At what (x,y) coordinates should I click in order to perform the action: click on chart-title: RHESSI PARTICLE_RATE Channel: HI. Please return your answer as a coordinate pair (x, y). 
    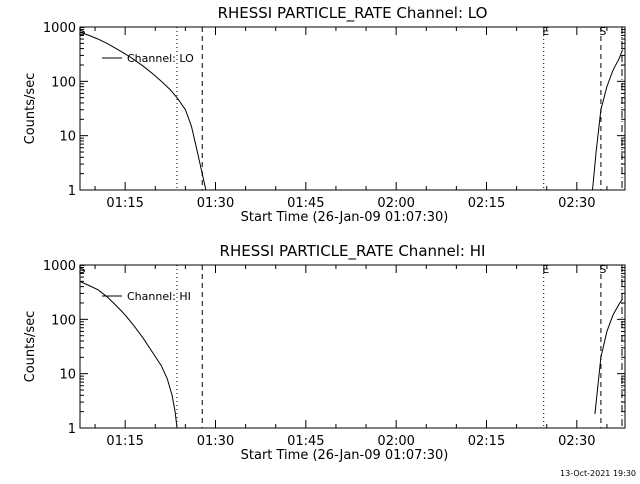
    Looking at the image, I should click on (353, 251).